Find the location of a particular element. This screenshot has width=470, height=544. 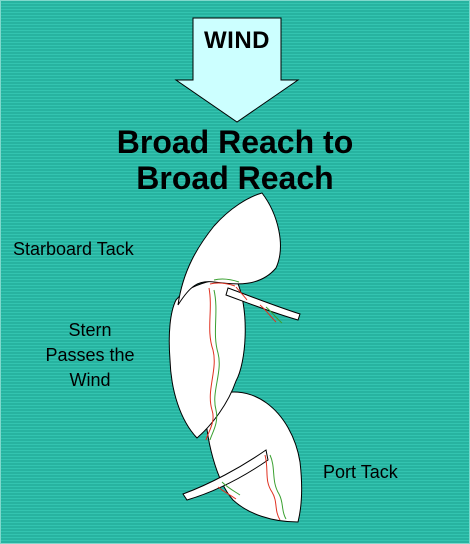

starboard-tack-telltale-red is located at coordinates (222, 284).